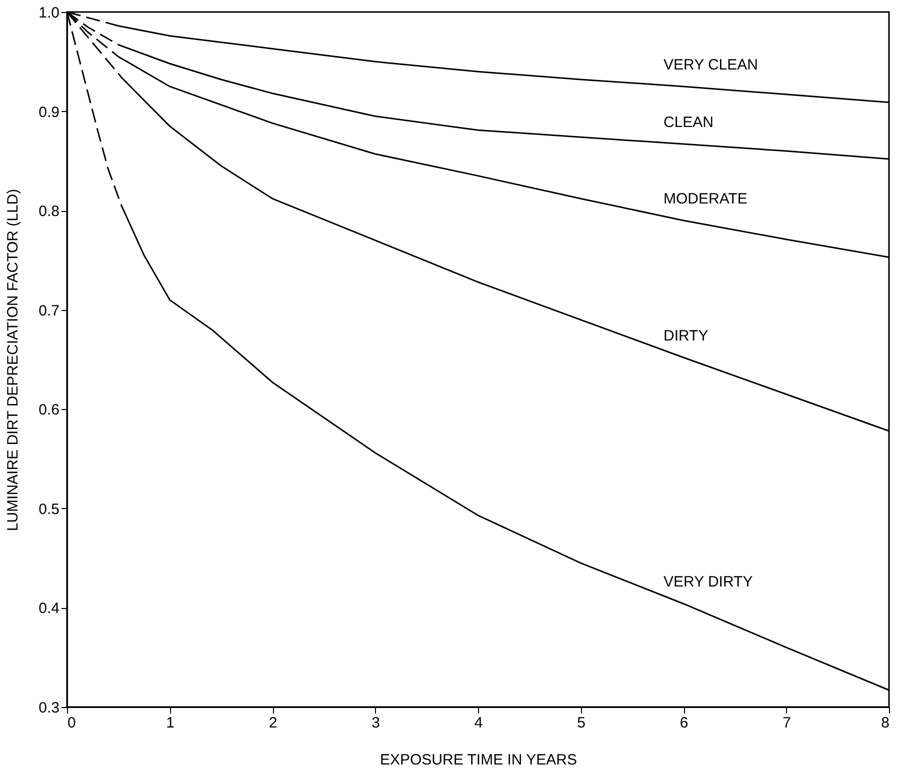 This screenshot has width=904, height=780. I want to click on x-tick-label: 1, so click(170, 723).